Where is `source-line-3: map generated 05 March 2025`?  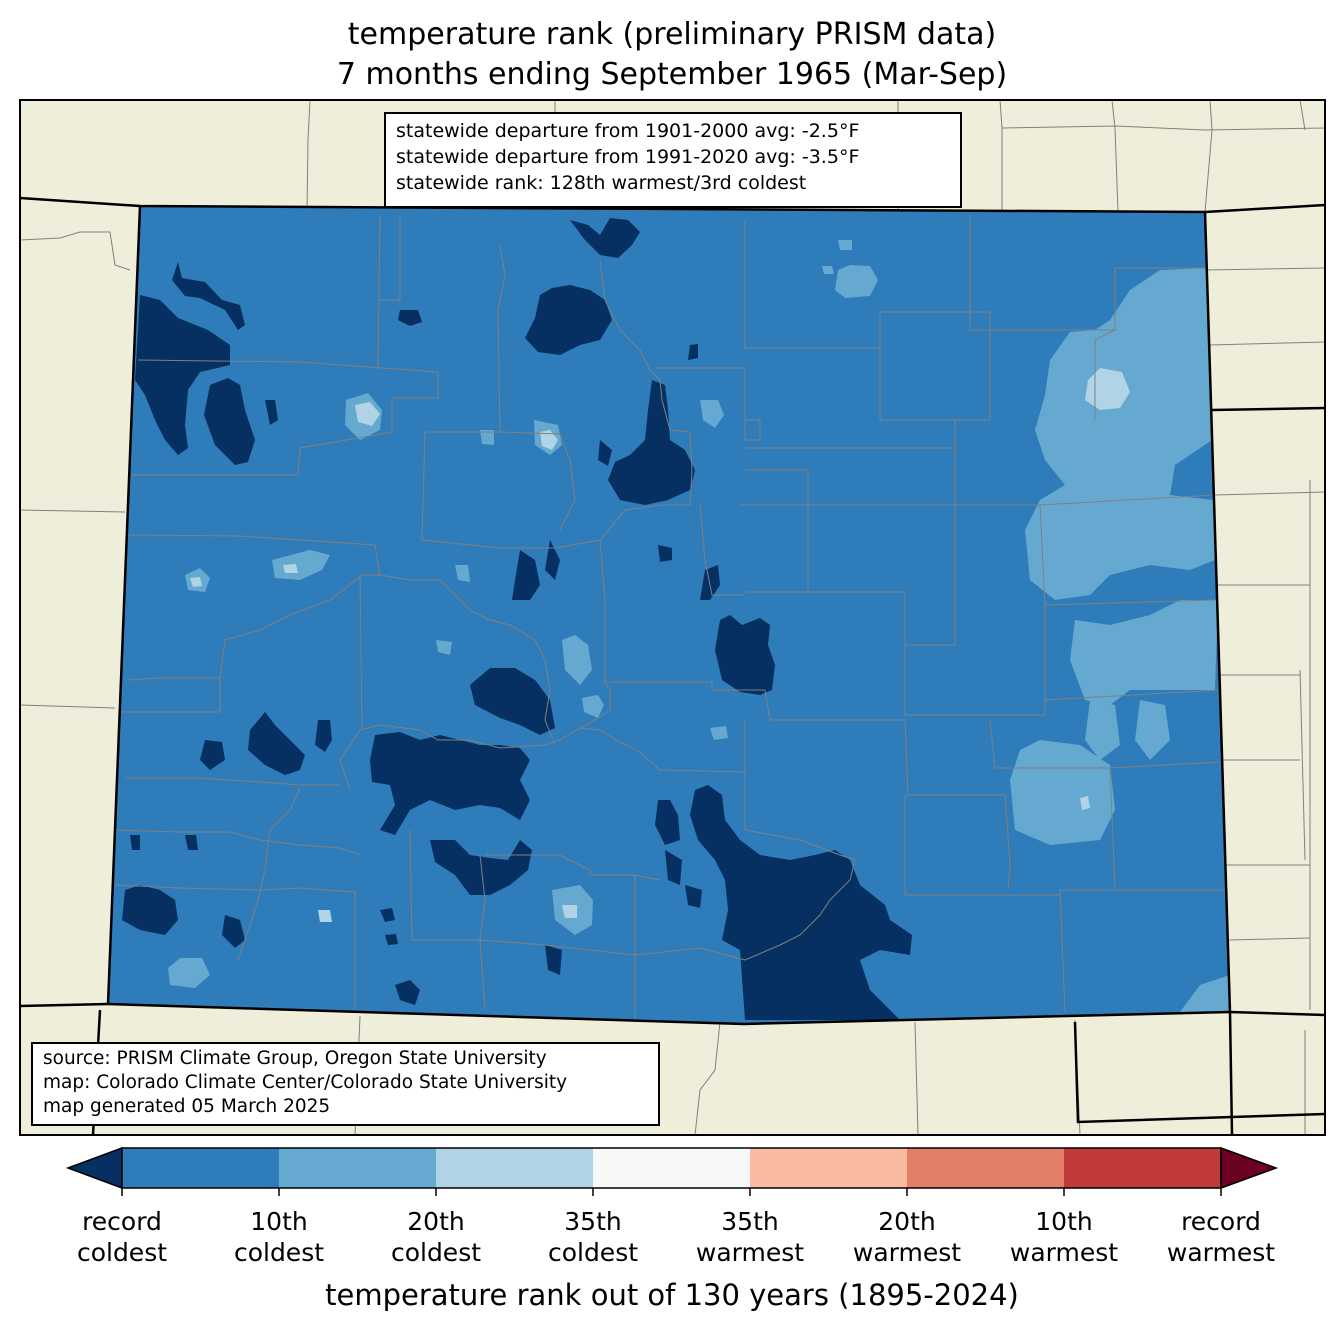
source-line-3: map generated 05 March 2025 is located at coordinates (187, 1106).